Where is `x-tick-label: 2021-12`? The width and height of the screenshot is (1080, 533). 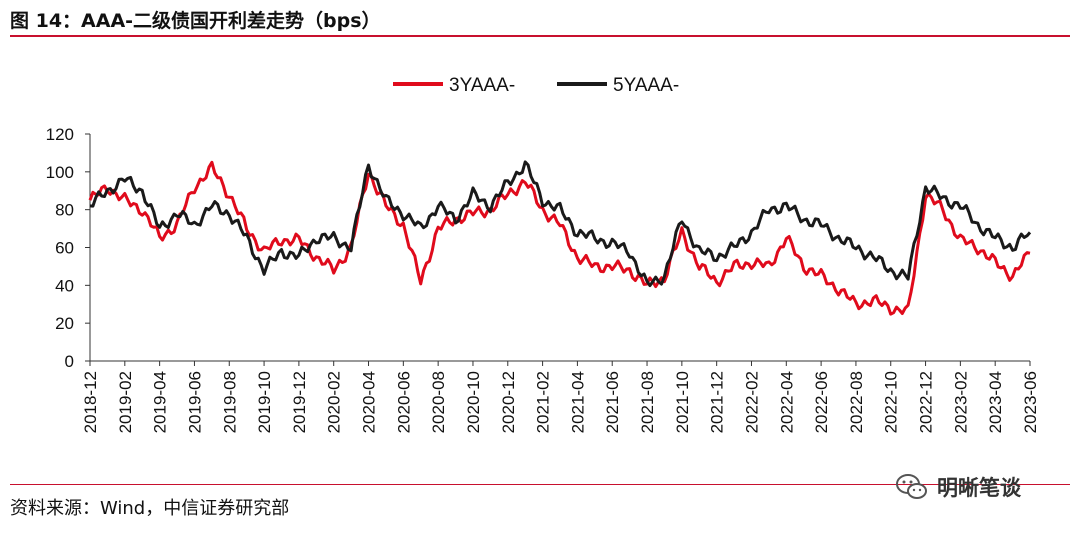 x-tick-label: 2021-12 is located at coordinates (717, 402).